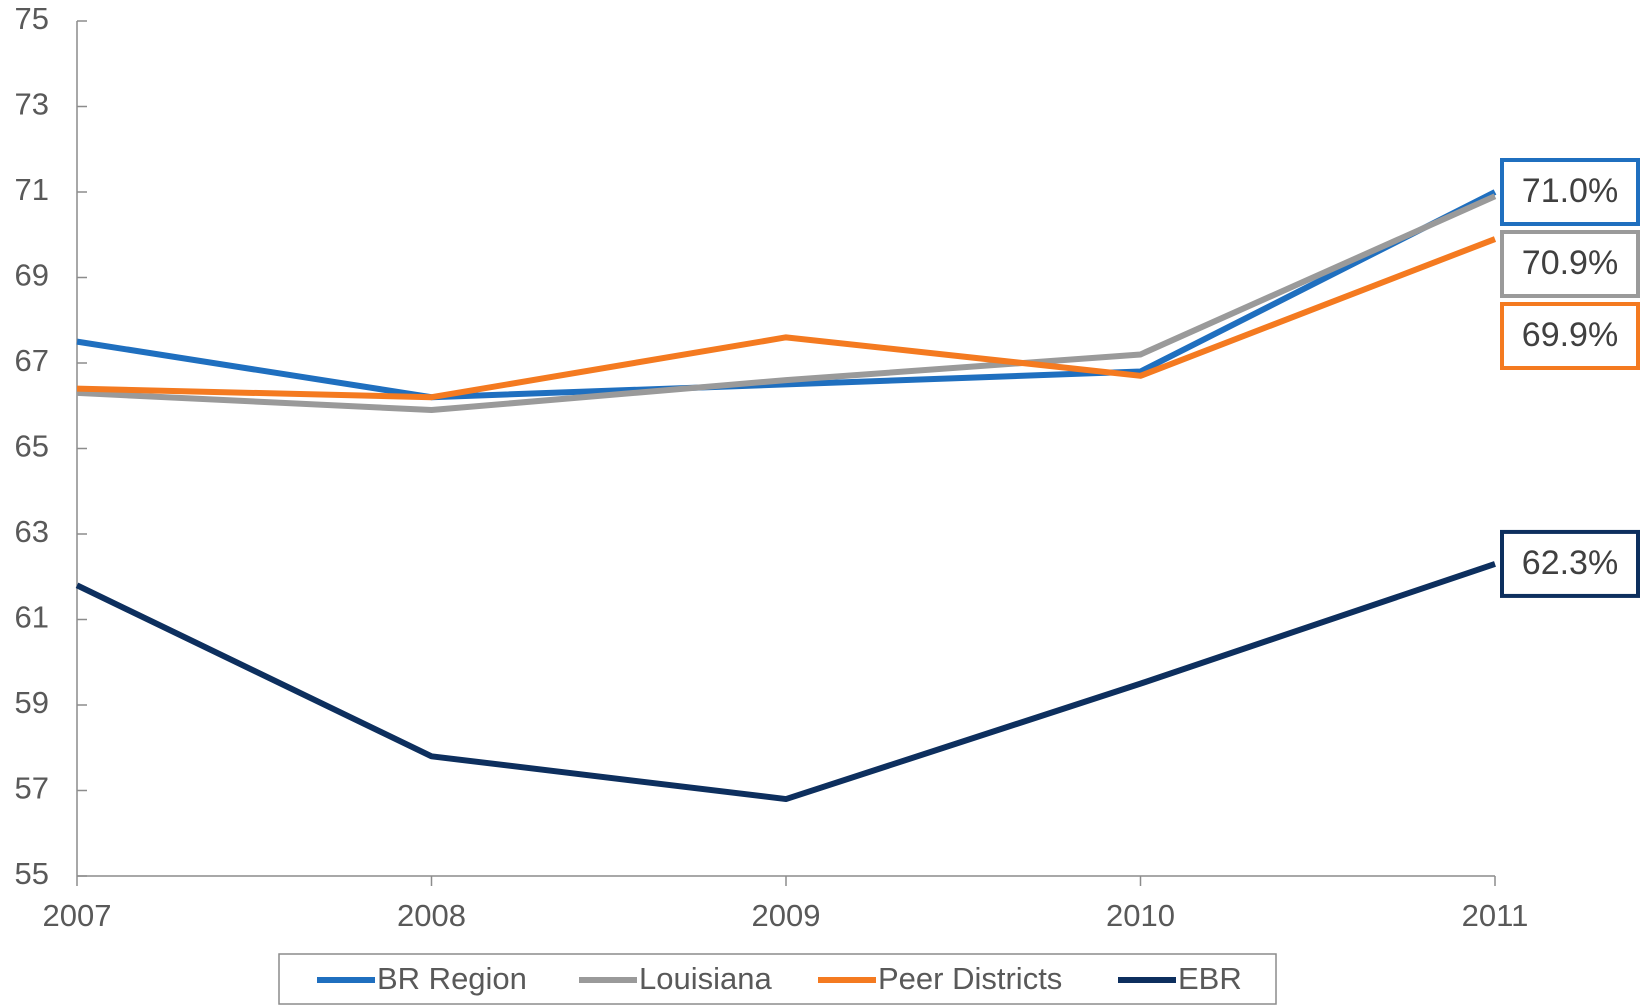 This screenshot has height=1006, width=1649. What do you see at coordinates (786, 915) in the screenshot?
I see `x-tick-label: 2009` at bounding box center [786, 915].